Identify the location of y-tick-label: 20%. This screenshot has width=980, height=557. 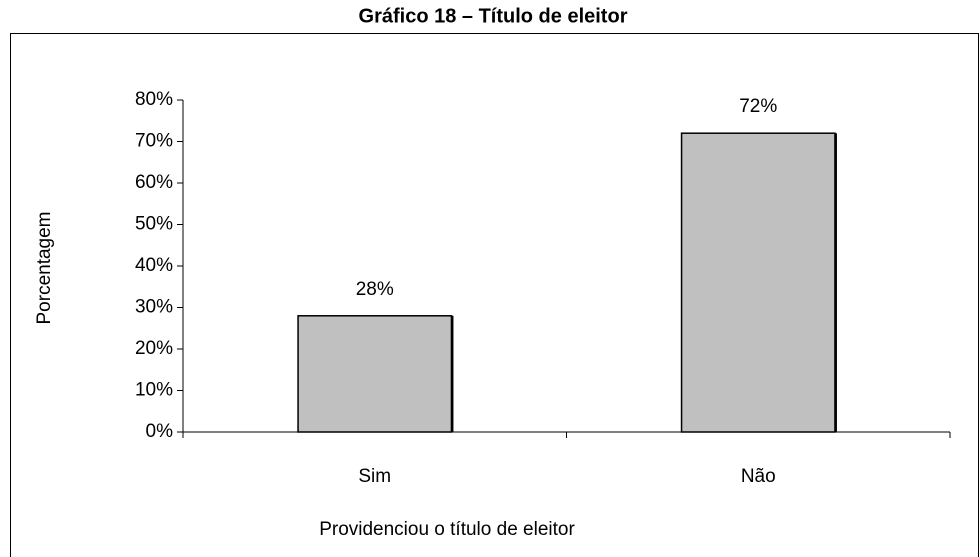
(154, 348).